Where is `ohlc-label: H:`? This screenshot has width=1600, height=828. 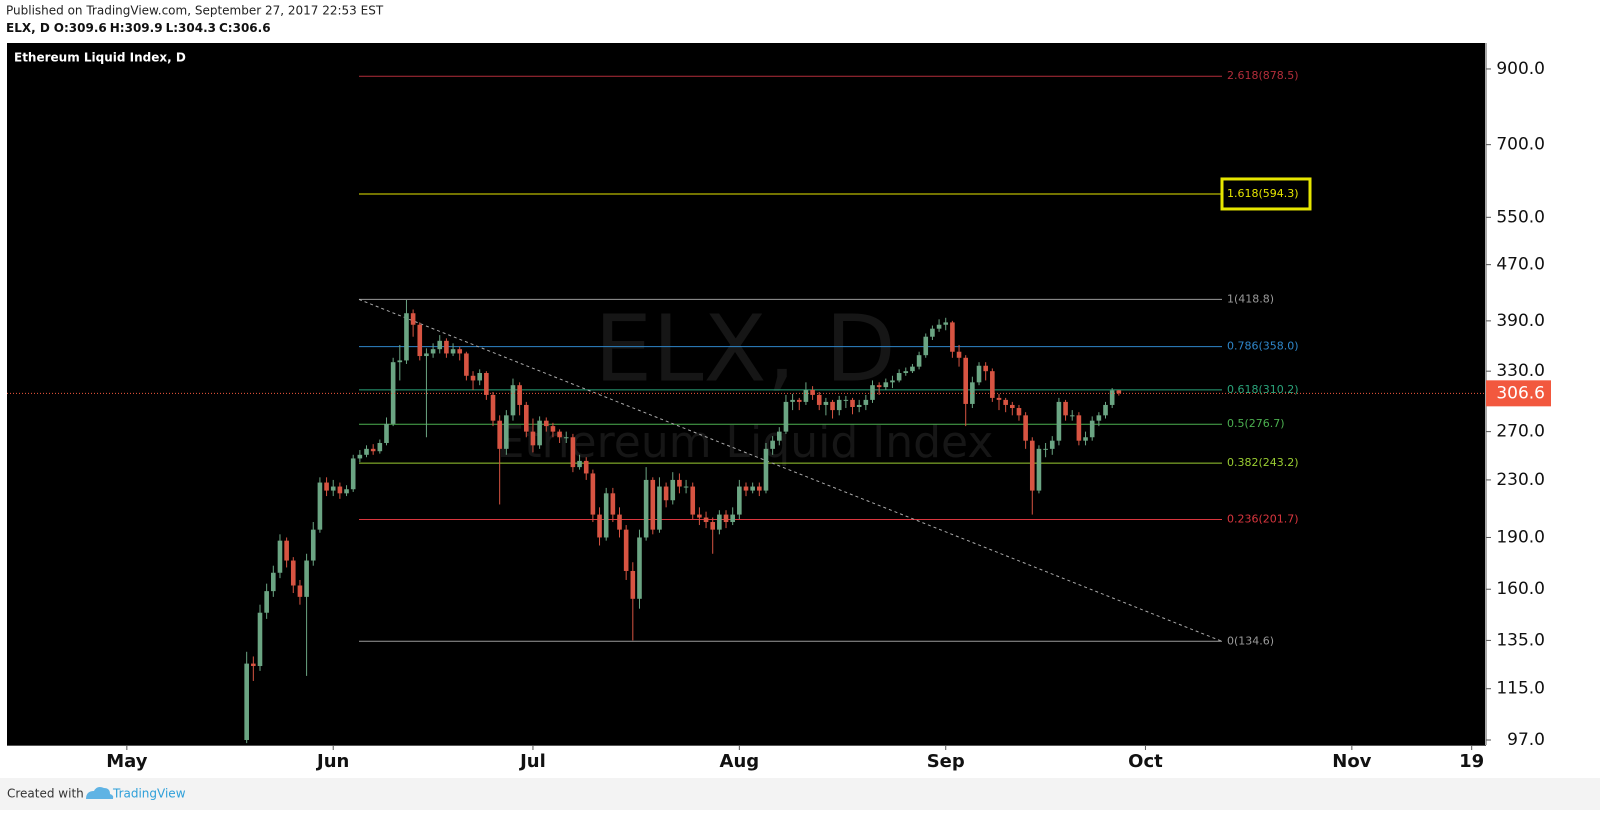
ohlc-label: H: is located at coordinates (117, 28).